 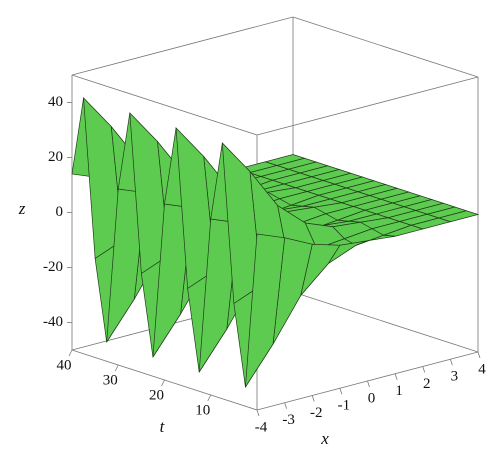 What do you see at coordinates (110, 380) in the screenshot?
I see `t-tick-label: 30` at bounding box center [110, 380].